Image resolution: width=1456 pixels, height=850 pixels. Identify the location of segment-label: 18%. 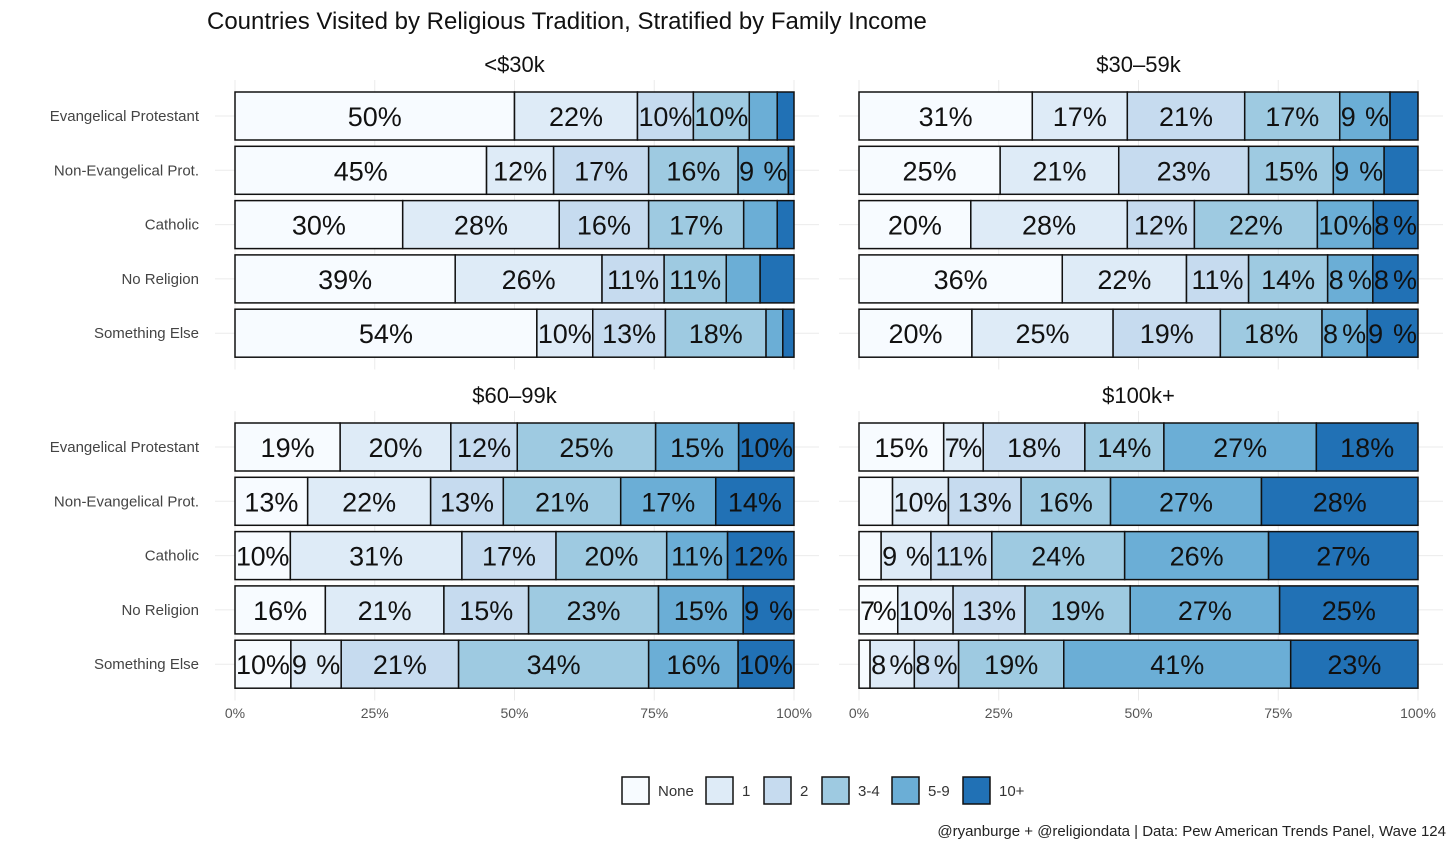
(1271, 334).